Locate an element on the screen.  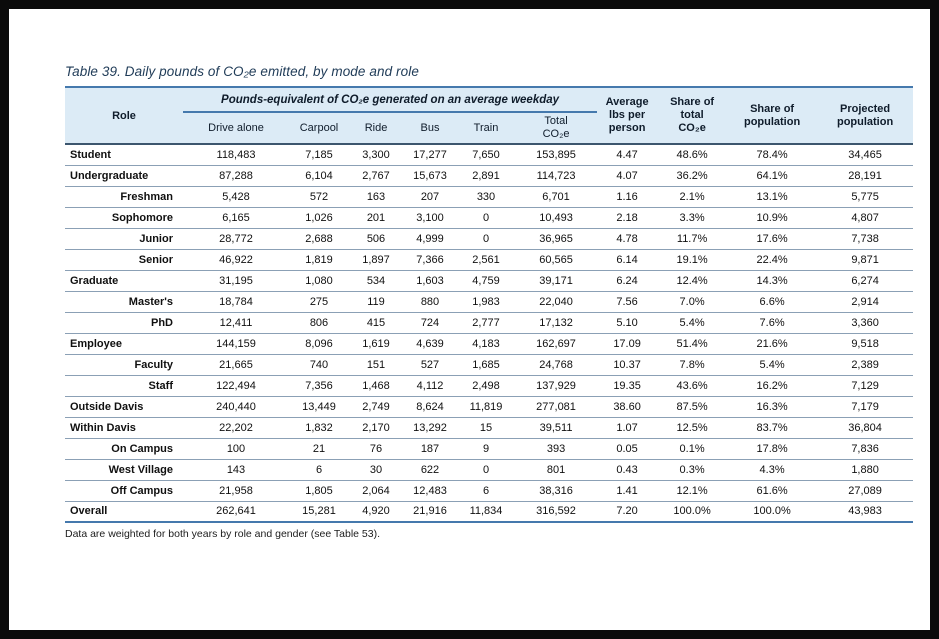
data-cell: 100 is located at coordinates (236, 449).